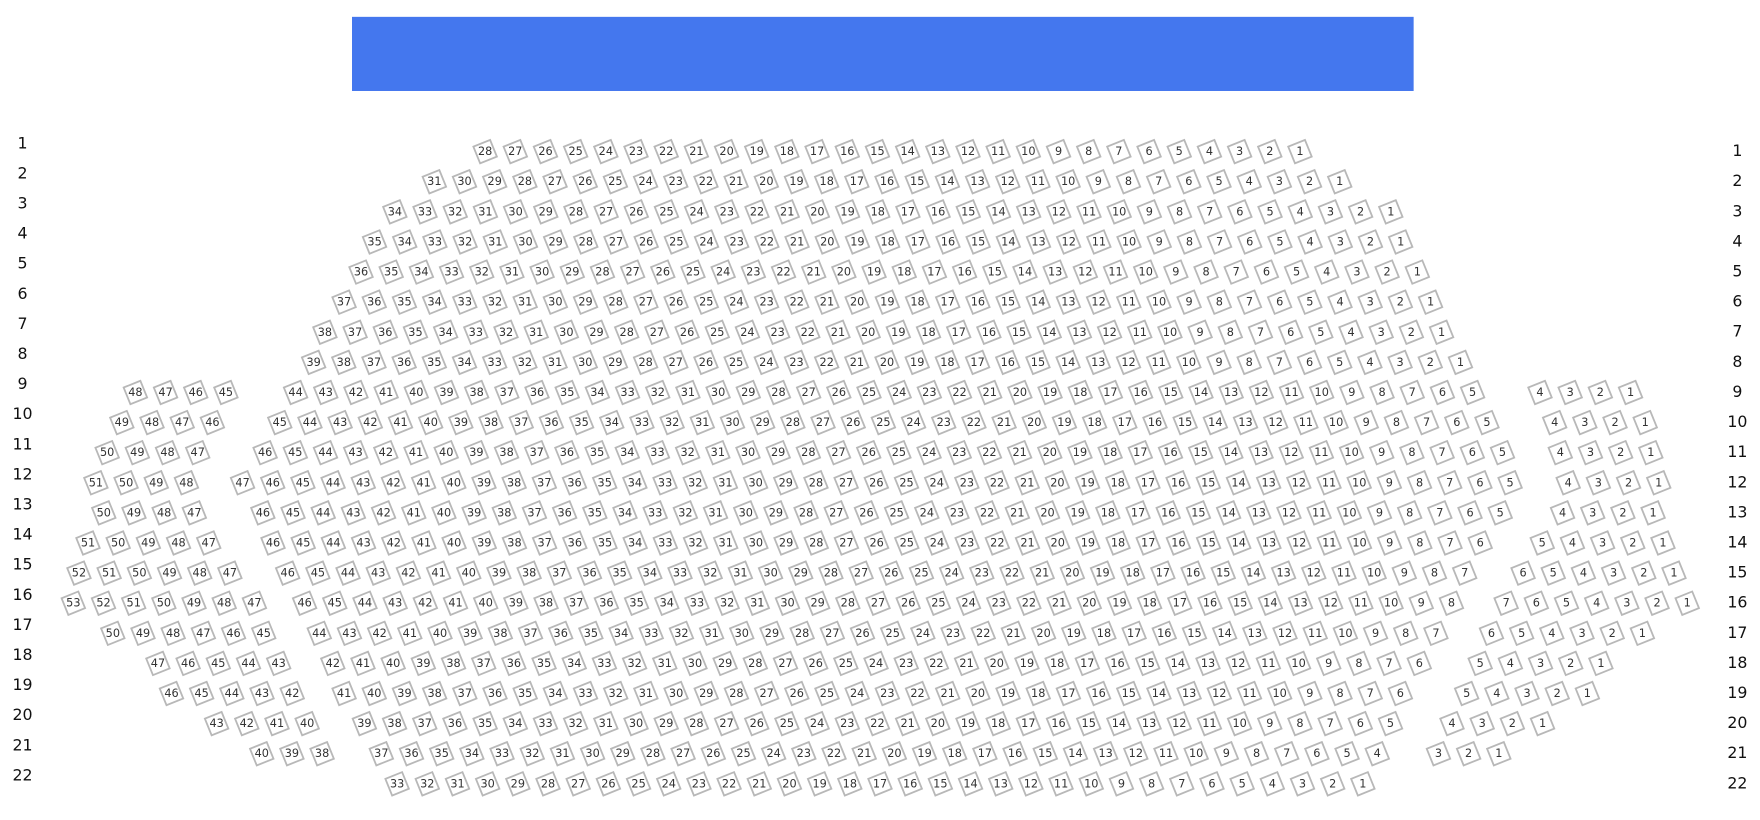 This screenshot has height=820, width=1760. Describe the element at coordinates (348, 573) in the screenshot. I see `seat-number: 44` at that location.